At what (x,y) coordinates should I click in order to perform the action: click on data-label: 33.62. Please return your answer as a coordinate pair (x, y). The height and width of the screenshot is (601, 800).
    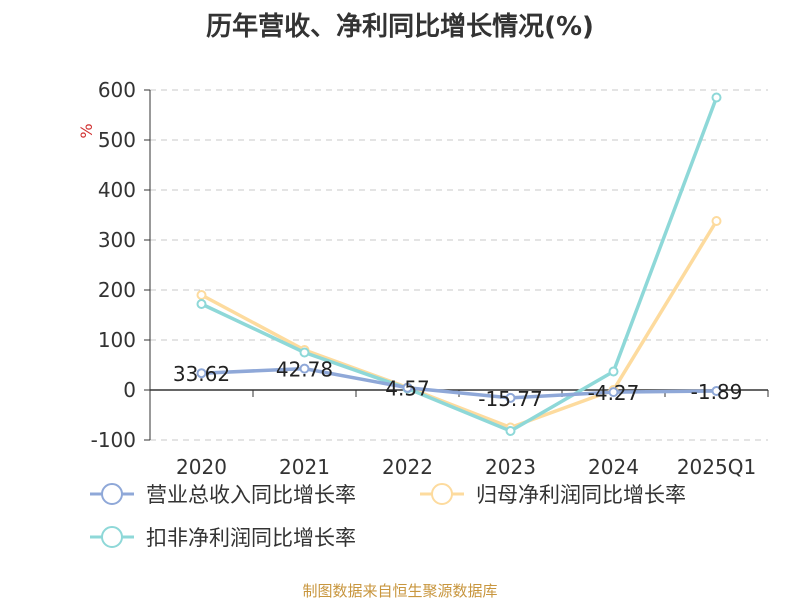
    Looking at the image, I should click on (201, 374).